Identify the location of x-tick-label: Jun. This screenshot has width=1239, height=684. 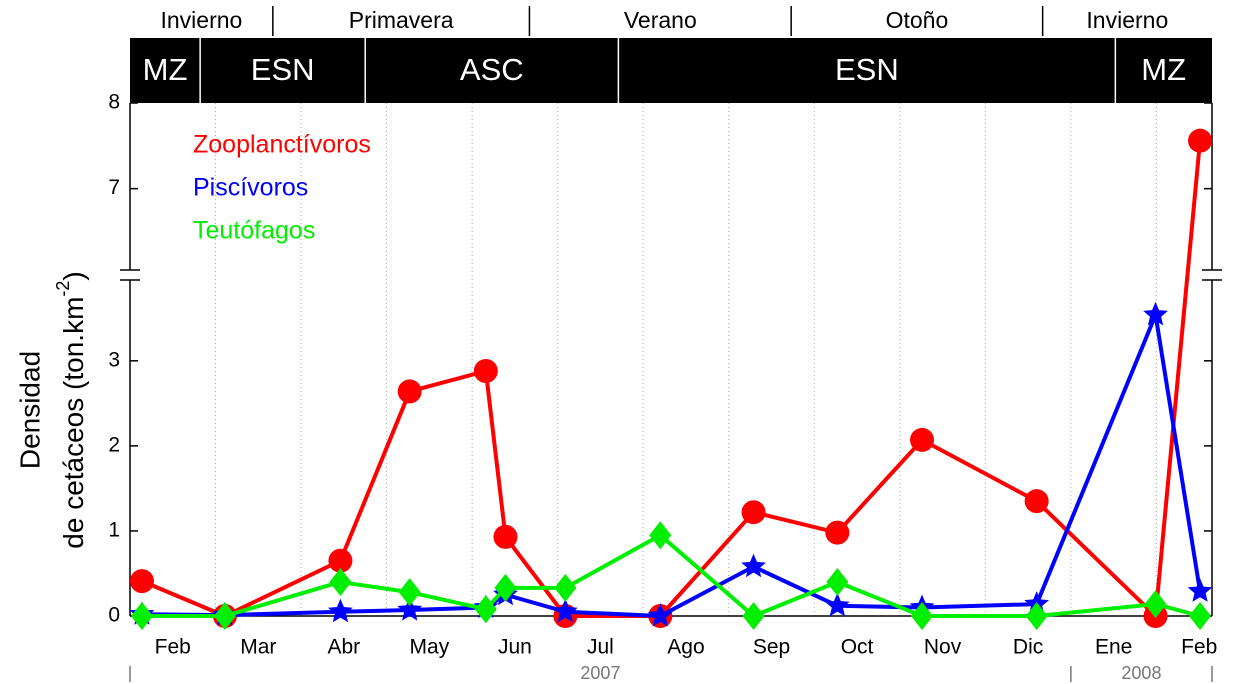
(515, 647).